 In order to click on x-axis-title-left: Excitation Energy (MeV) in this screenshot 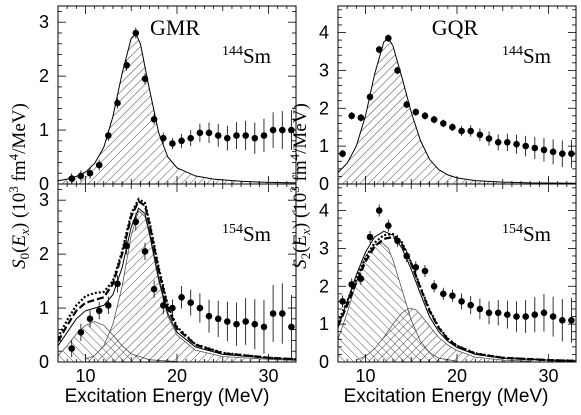, I will do `click(167, 396)`.